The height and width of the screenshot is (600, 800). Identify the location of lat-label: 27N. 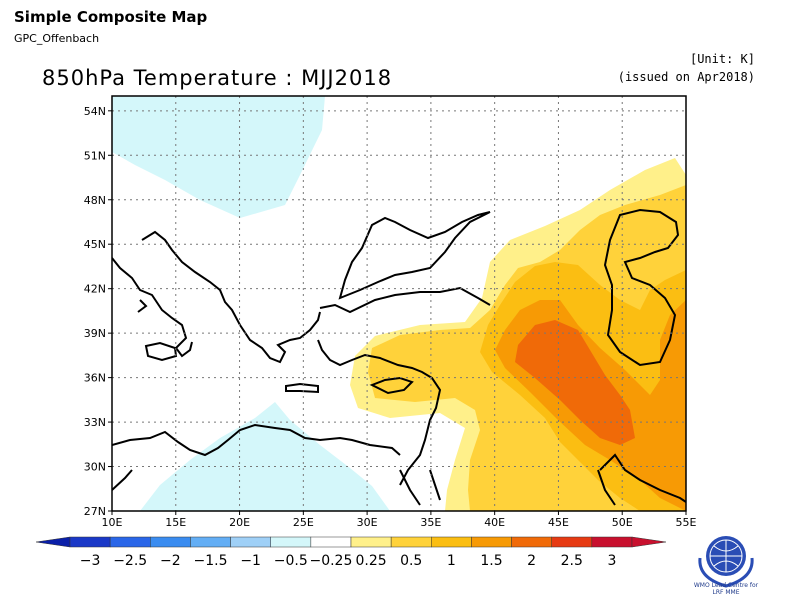
(95, 511).